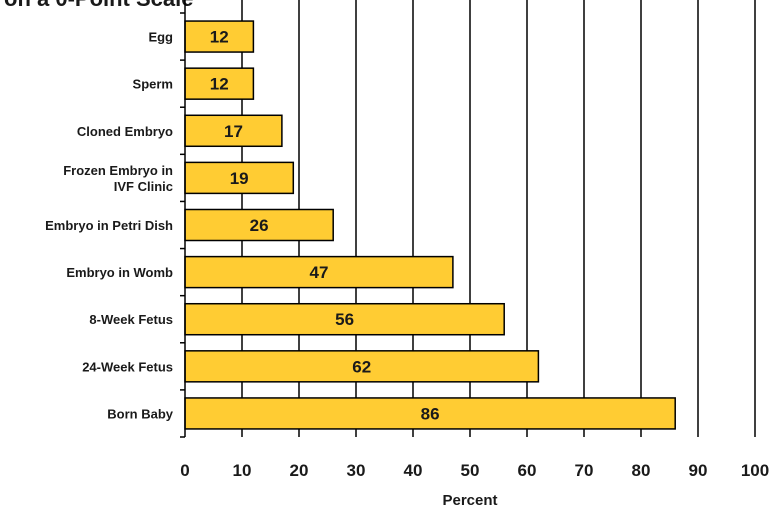  Describe the element at coordinates (755, 470) in the screenshot. I see `x-tick-label: 100` at that location.